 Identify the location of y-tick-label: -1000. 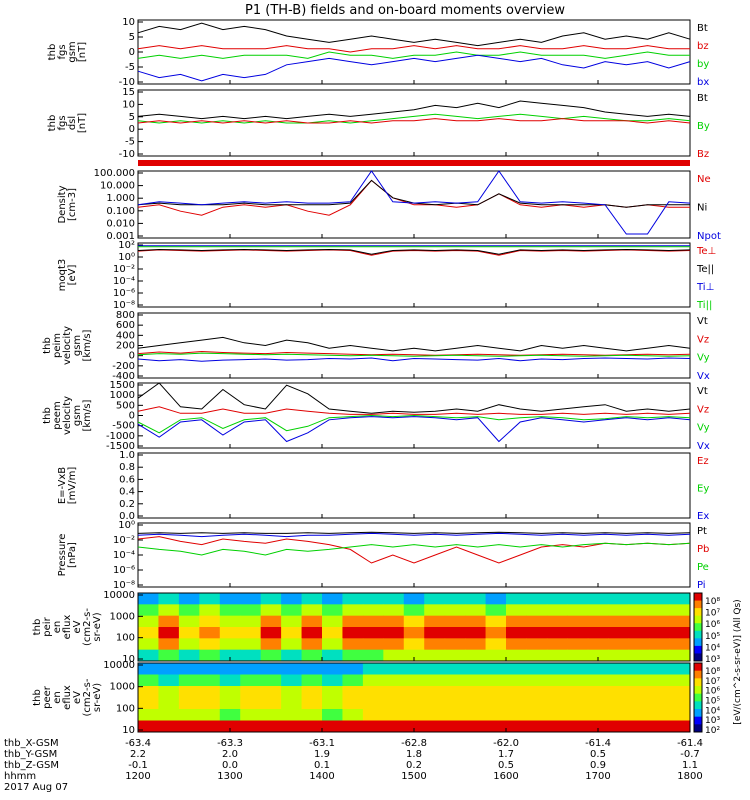
(120, 436).